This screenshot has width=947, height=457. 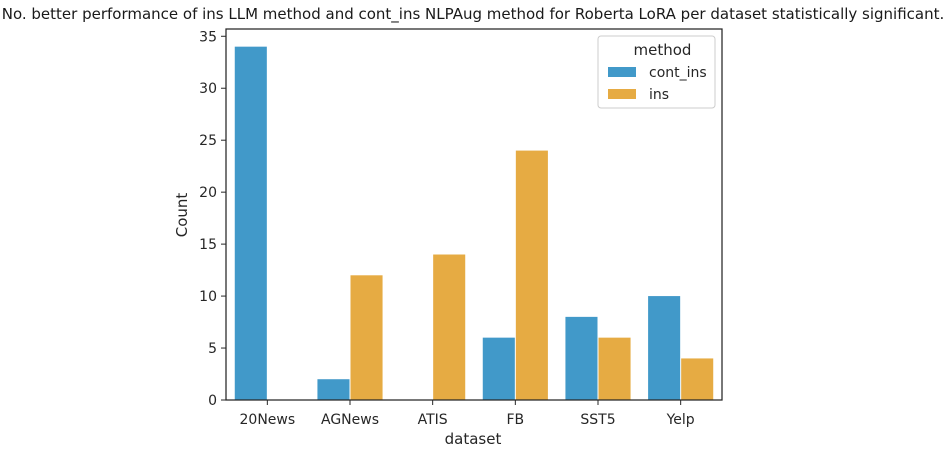 What do you see at coordinates (366, 337) in the screenshot?
I see `bar-ins-AGNews` at bounding box center [366, 337].